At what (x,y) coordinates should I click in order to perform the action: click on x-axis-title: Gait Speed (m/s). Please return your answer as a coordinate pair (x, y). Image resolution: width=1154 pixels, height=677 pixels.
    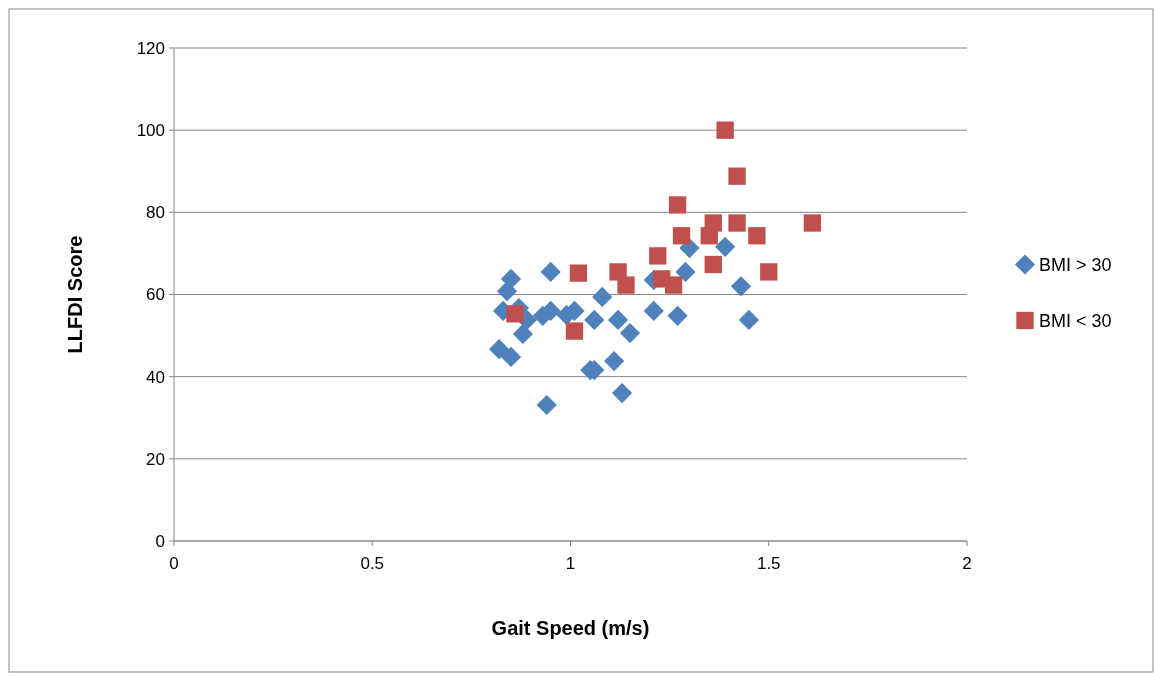
    Looking at the image, I should click on (570, 628).